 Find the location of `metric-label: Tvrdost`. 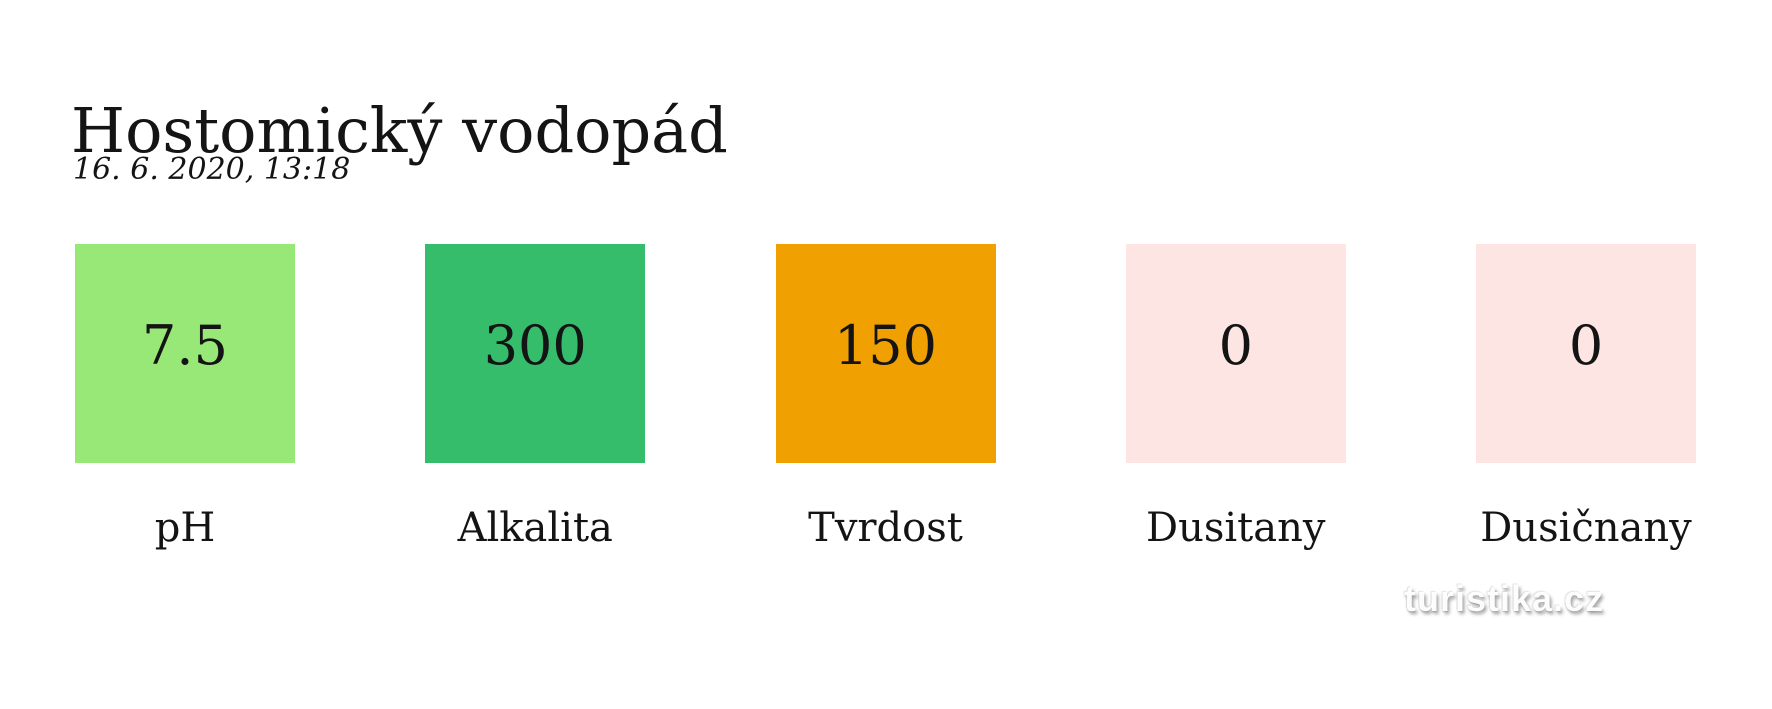

metric-label: Tvrdost is located at coordinates (885, 528).